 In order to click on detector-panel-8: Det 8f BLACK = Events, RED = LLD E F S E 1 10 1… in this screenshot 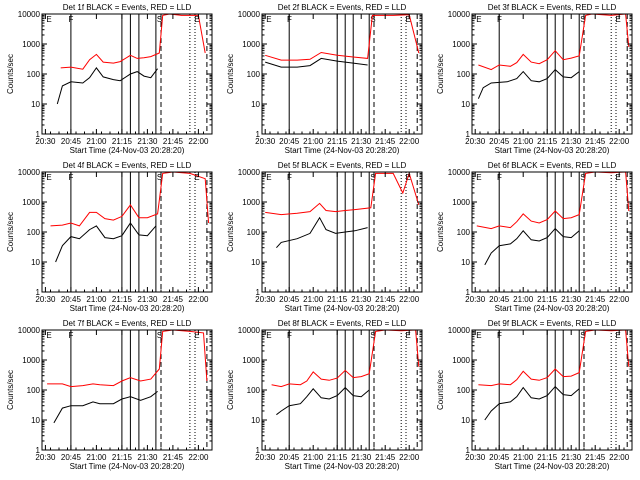, I will do `click(324, 395)`.